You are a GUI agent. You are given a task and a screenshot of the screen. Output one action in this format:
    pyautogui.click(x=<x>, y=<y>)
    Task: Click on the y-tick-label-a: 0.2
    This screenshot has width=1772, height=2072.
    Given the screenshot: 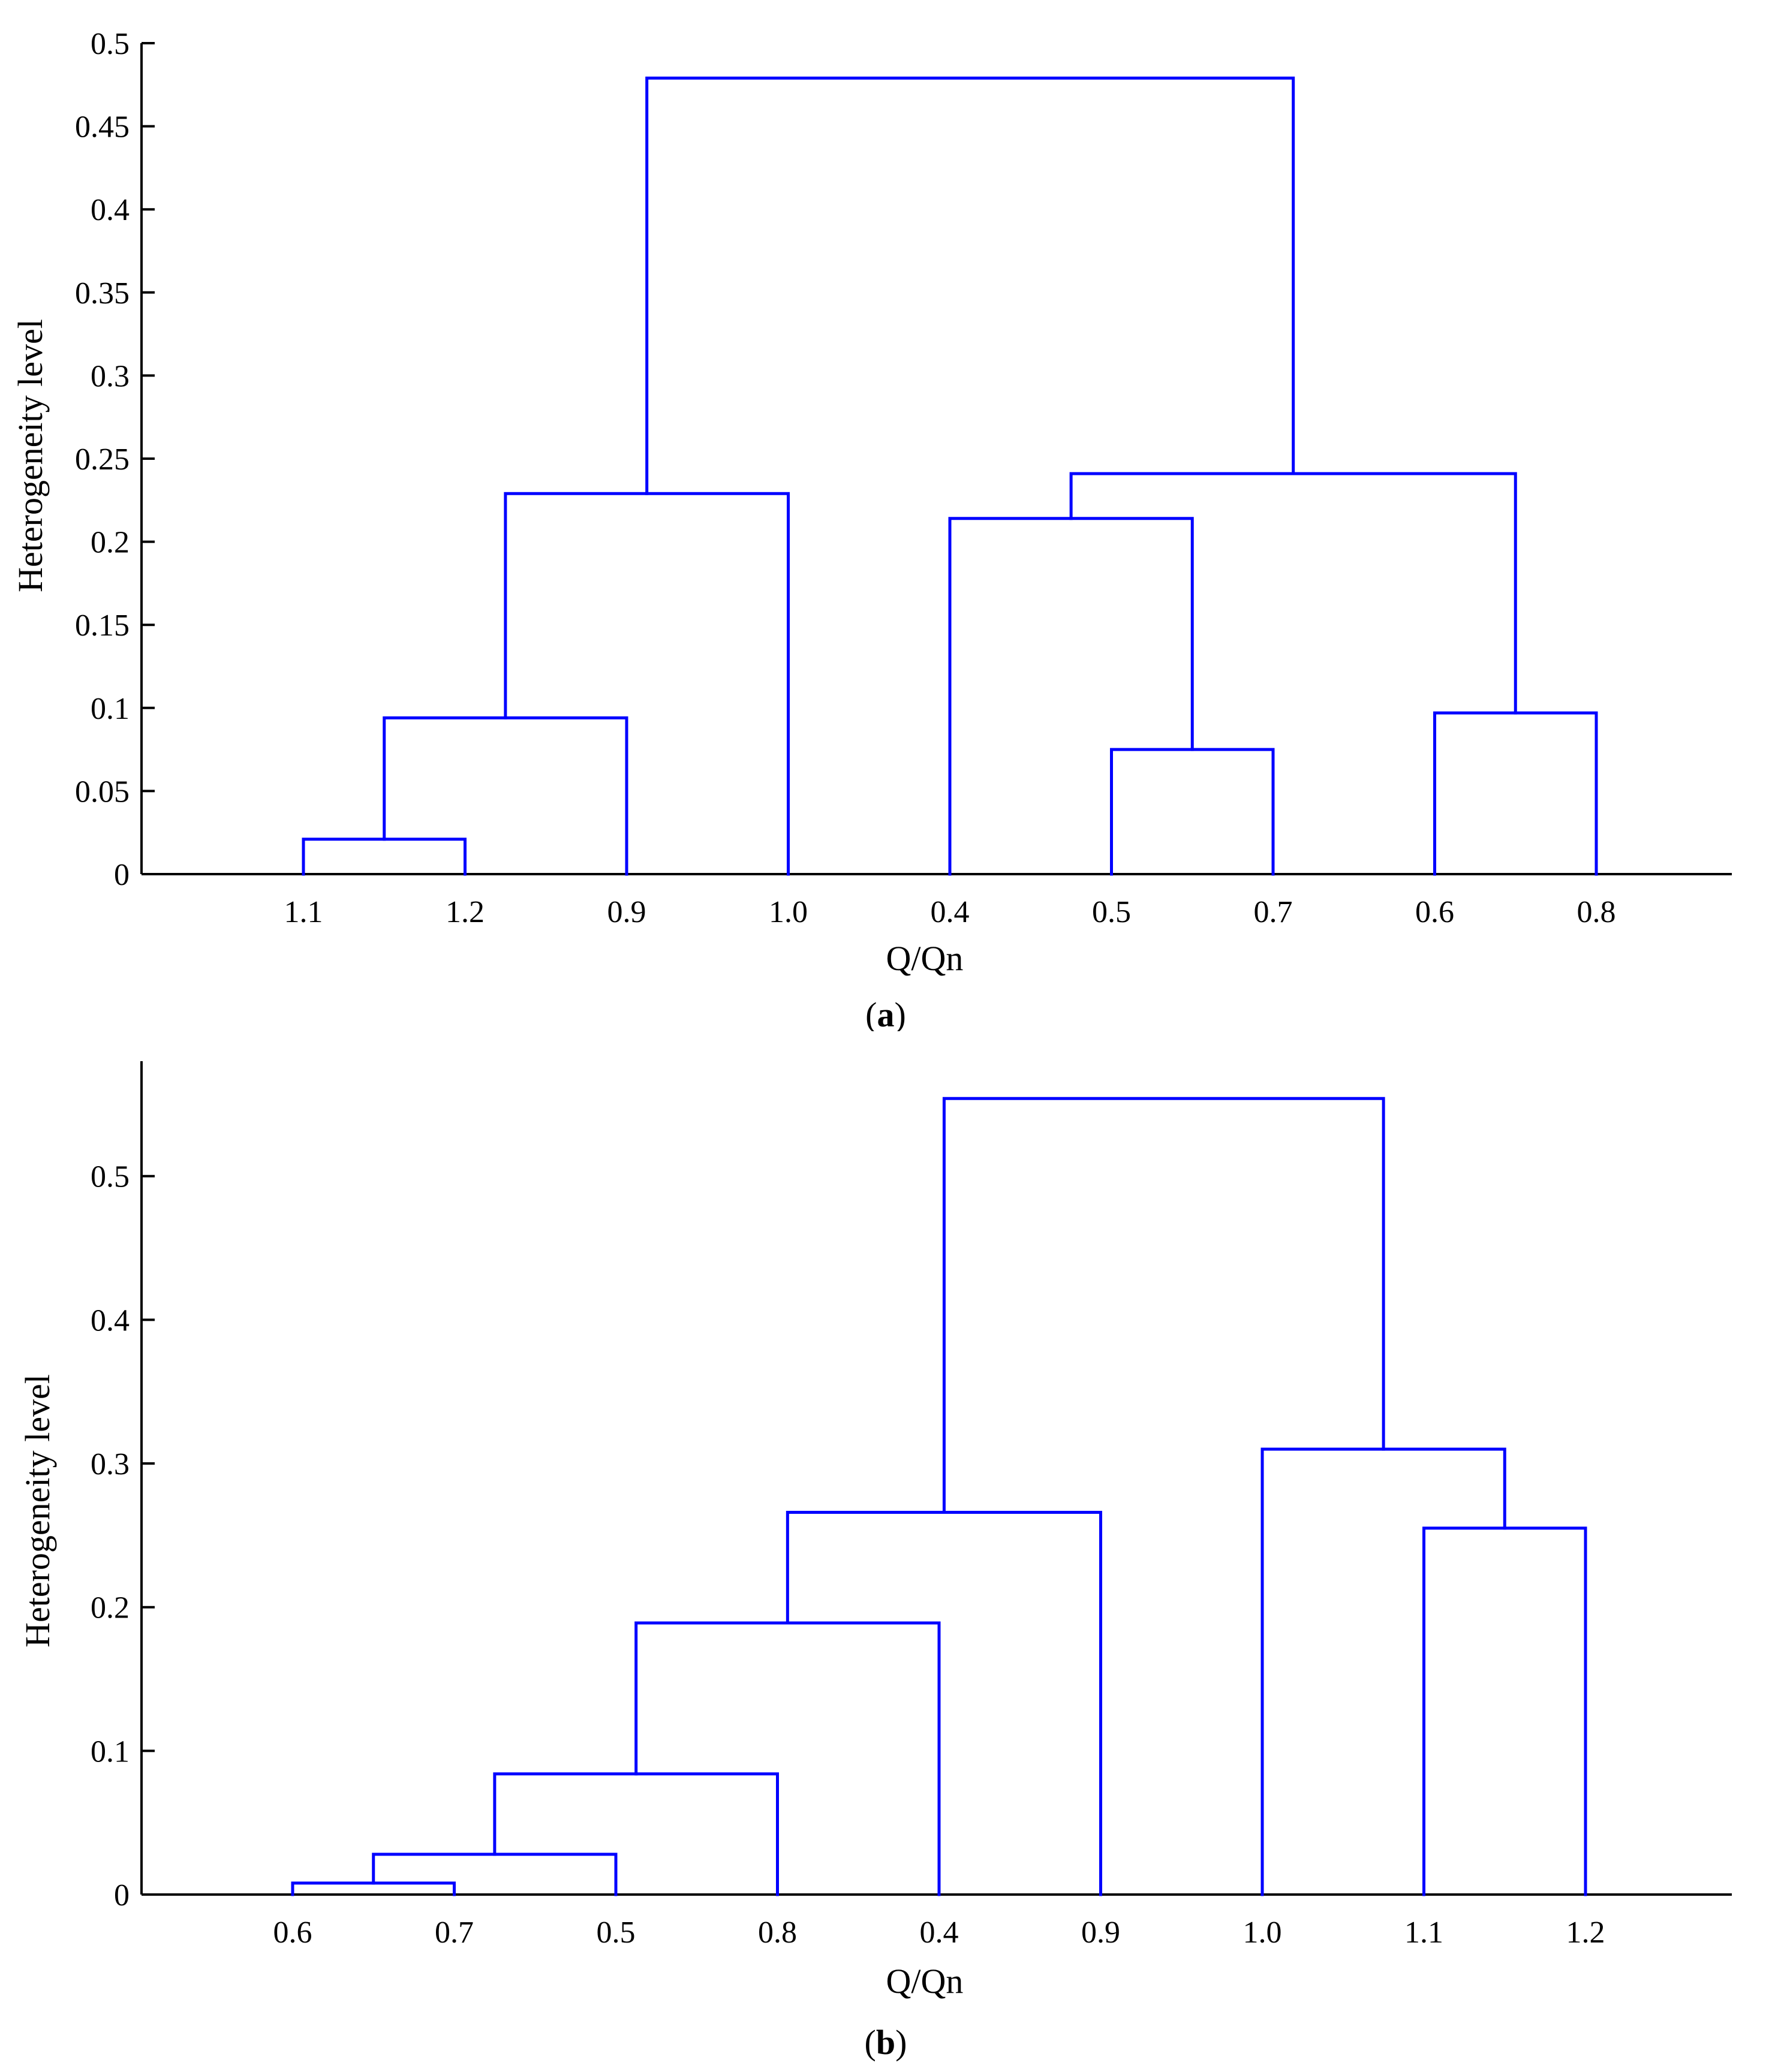 What is the action you would take?
    pyautogui.click(x=110, y=543)
    